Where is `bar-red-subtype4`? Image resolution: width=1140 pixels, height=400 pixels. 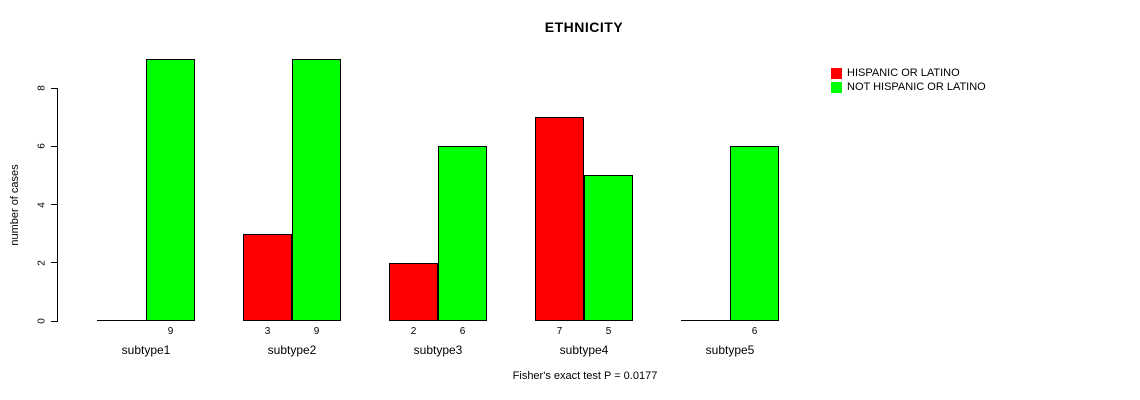 bar-red-subtype4 is located at coordinates (559, 219).